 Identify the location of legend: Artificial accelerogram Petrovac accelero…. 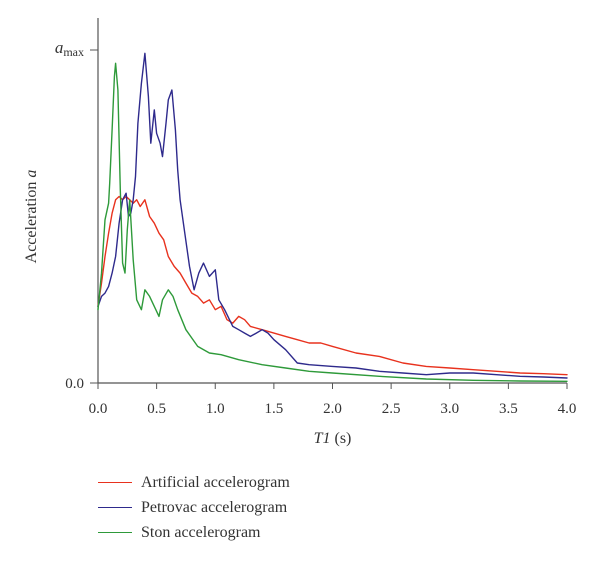
(194, 507).